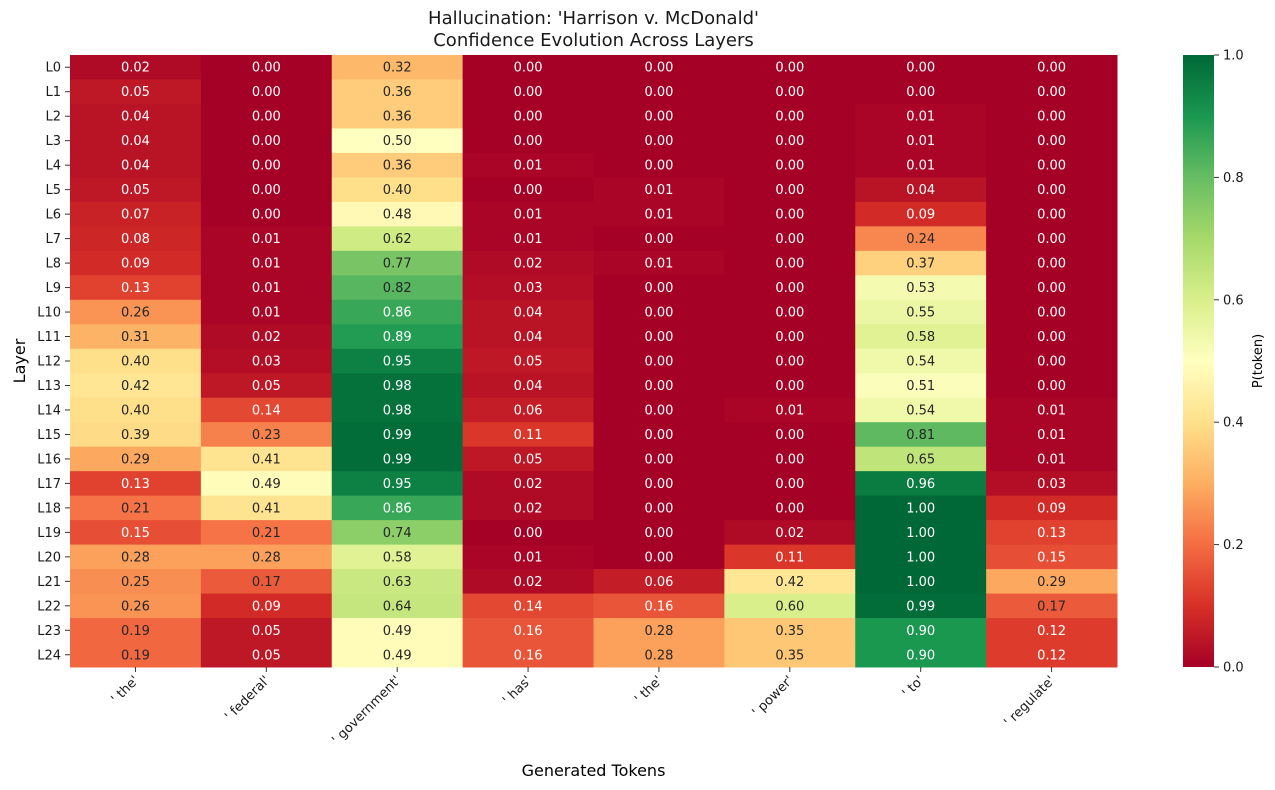  Describe the element at coordinates (658, 655) in the screenshot. I see `cell-value-label: 0.28` at that location.